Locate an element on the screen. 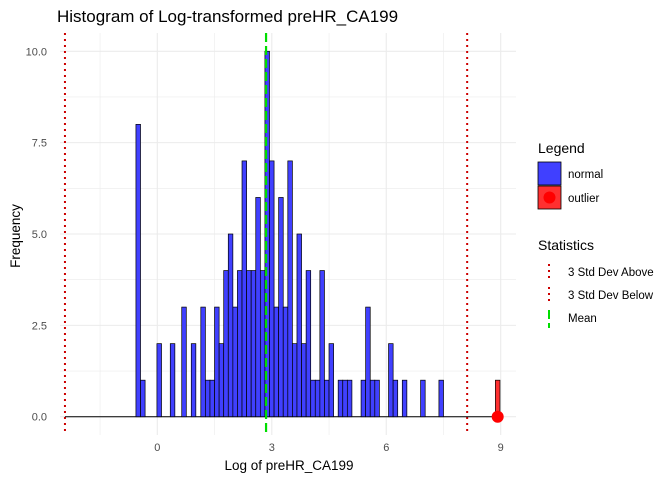 The image size is (672, 480). statistics-label: 3 Std Dev Above is located at coordinates (611, 273).